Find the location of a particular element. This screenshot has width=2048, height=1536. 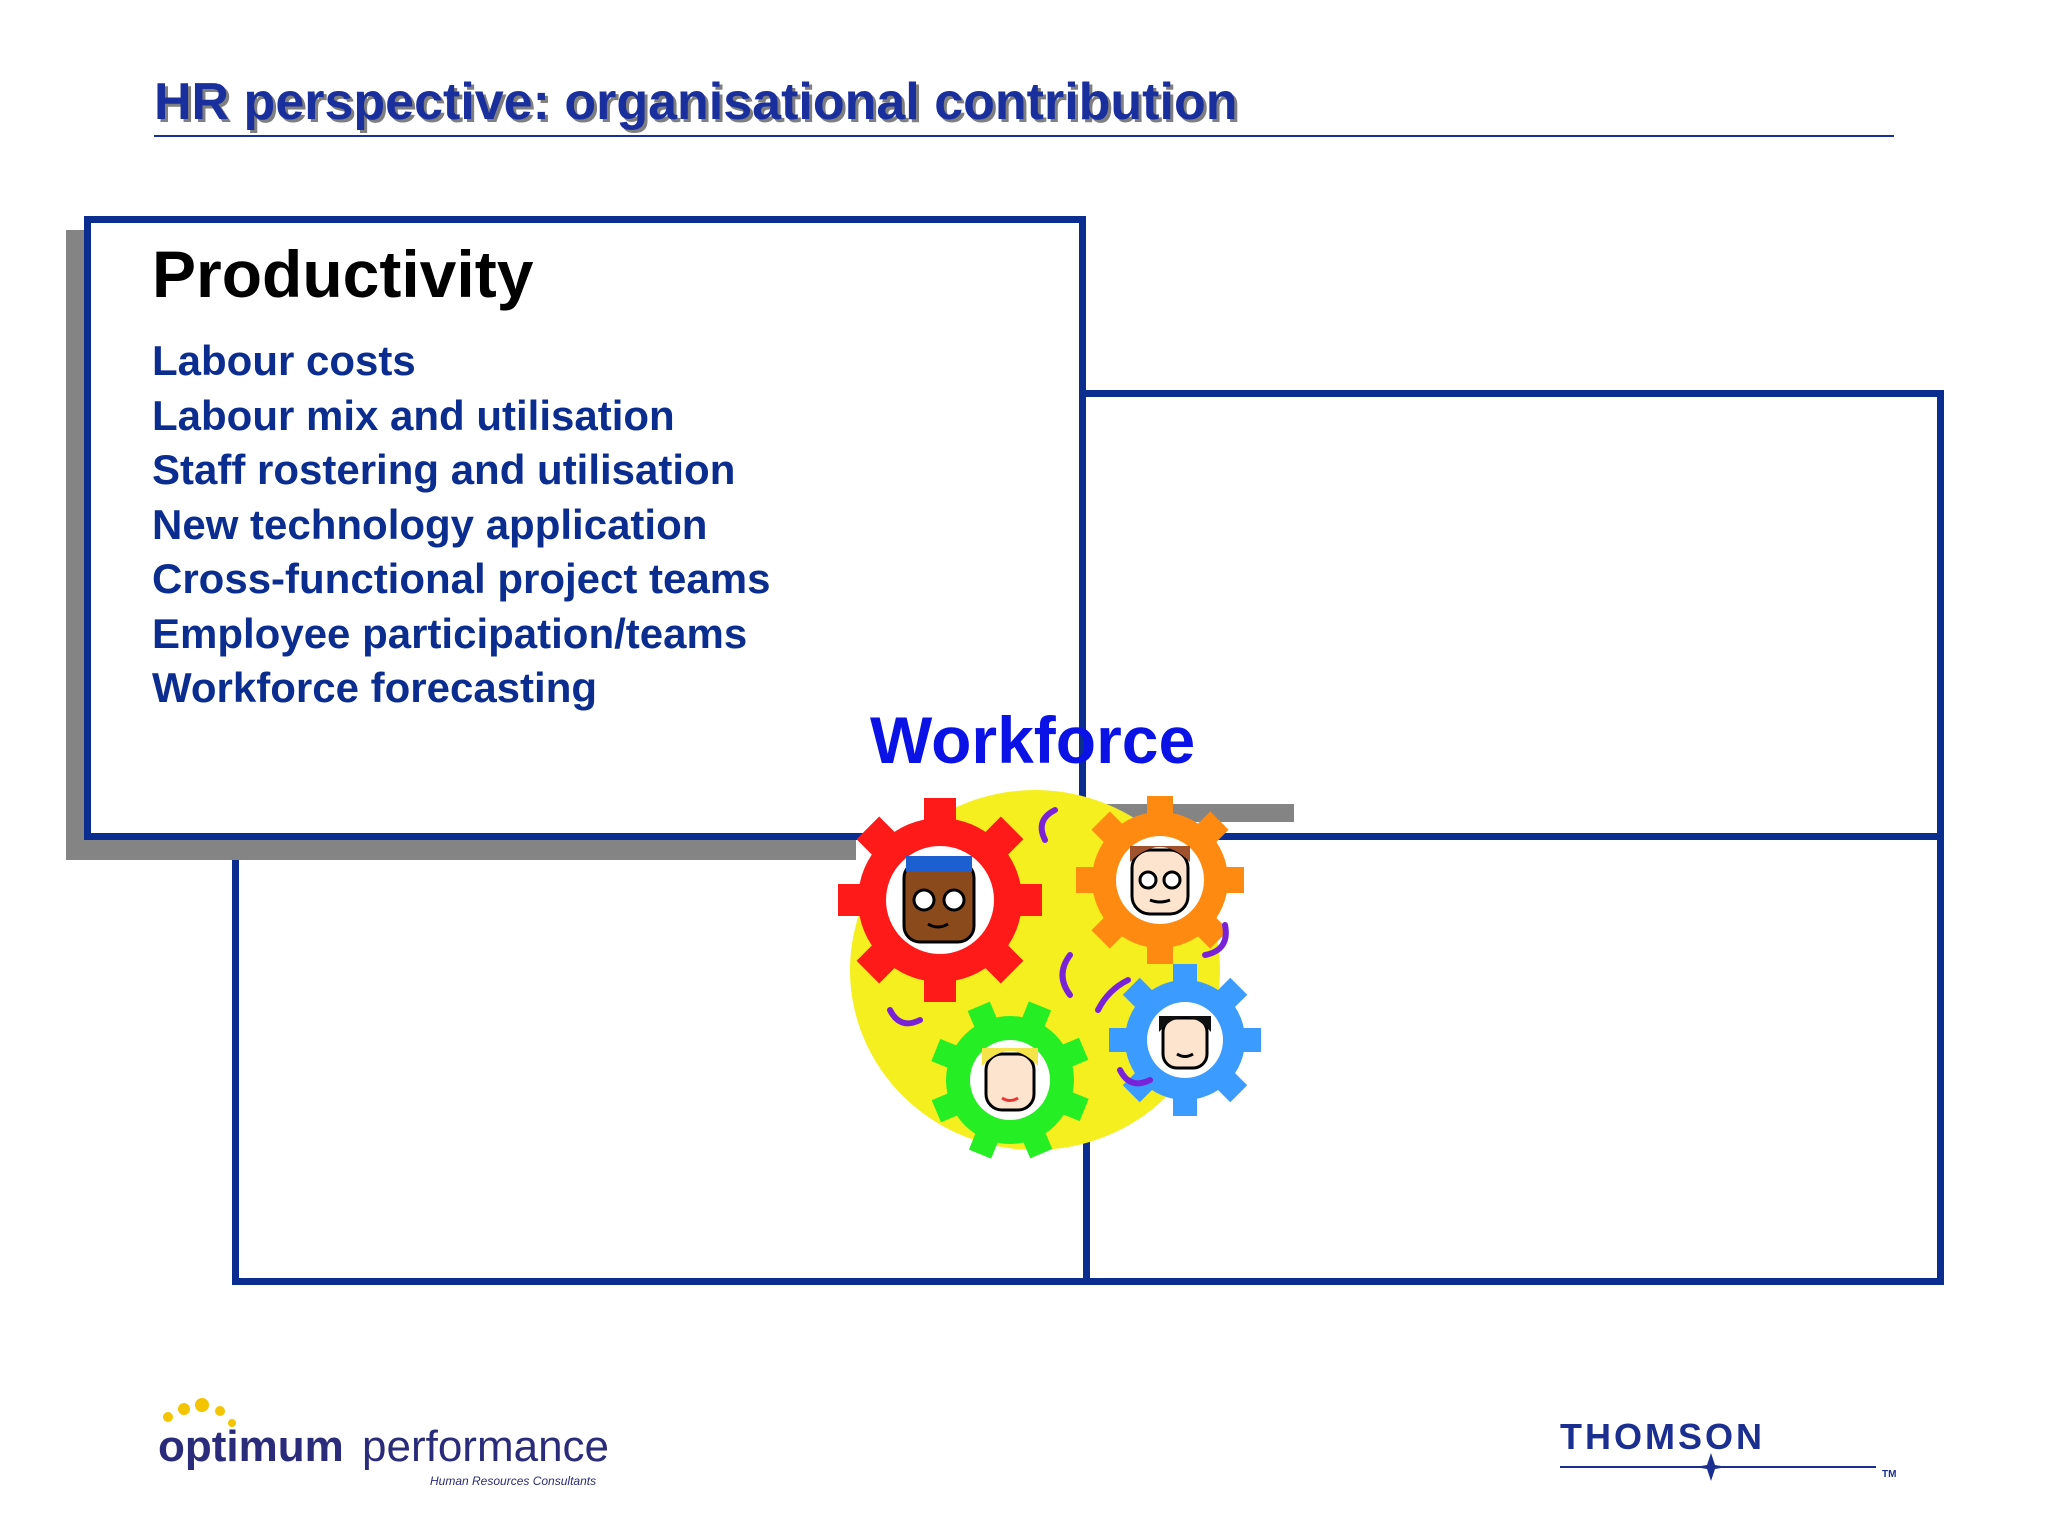

list-item: New technology application is located at coordinates (430, 524).